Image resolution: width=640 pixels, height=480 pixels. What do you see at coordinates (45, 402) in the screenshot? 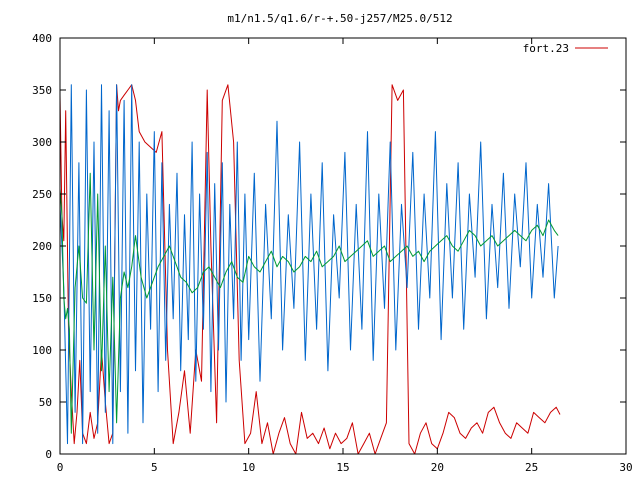
I see `y-tick-label: 50` at bounding box center [45, 402].